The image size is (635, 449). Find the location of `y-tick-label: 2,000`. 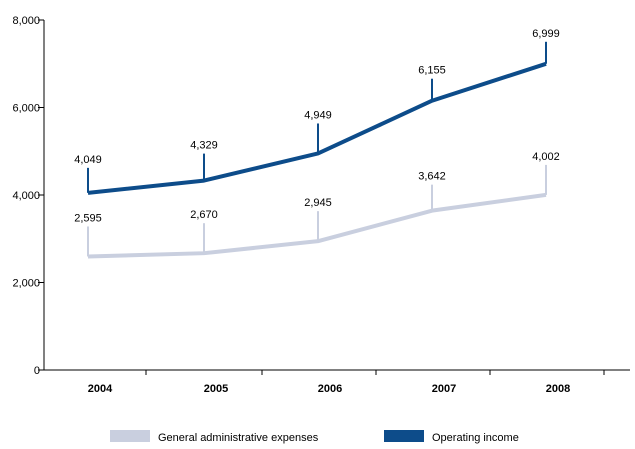

y-tick-label: 2,000 is located at coordinates (26, 284).